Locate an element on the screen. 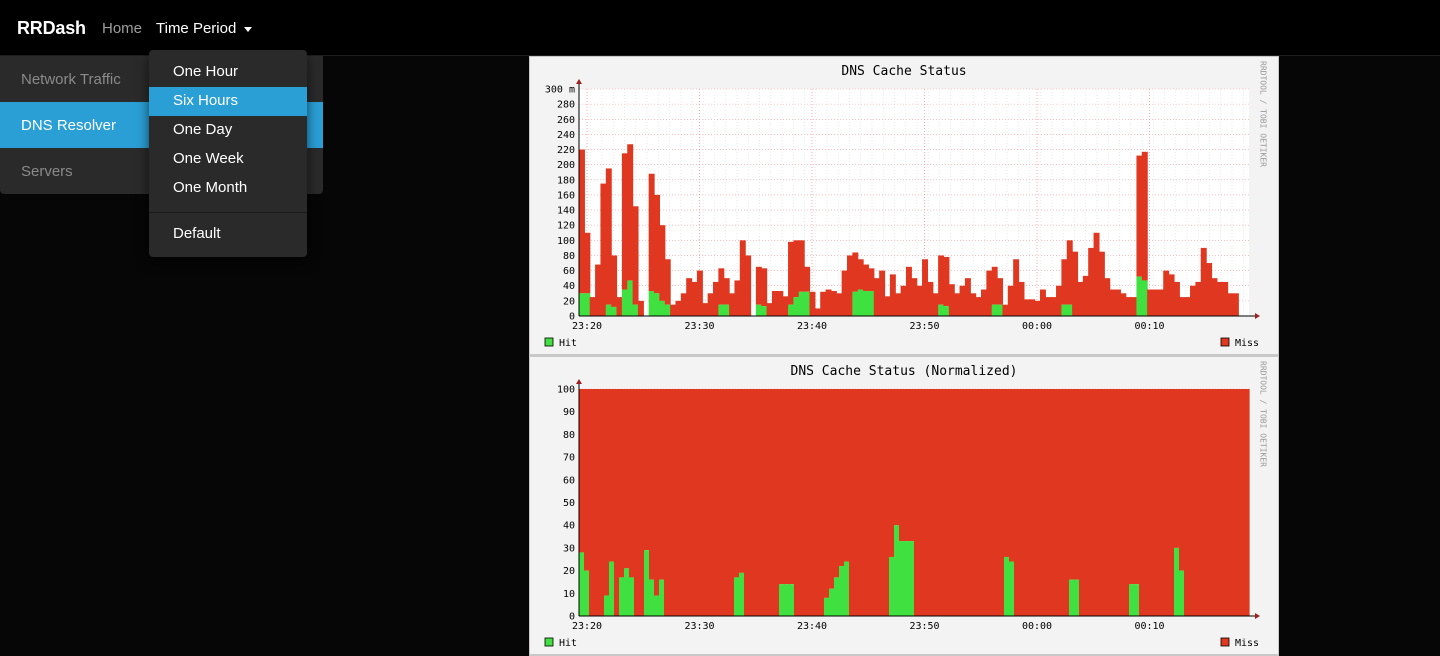 Image resolution: width=1440 pixels, height=656 pixels. menu-item-default: Default is located at coordinates (228, 234).